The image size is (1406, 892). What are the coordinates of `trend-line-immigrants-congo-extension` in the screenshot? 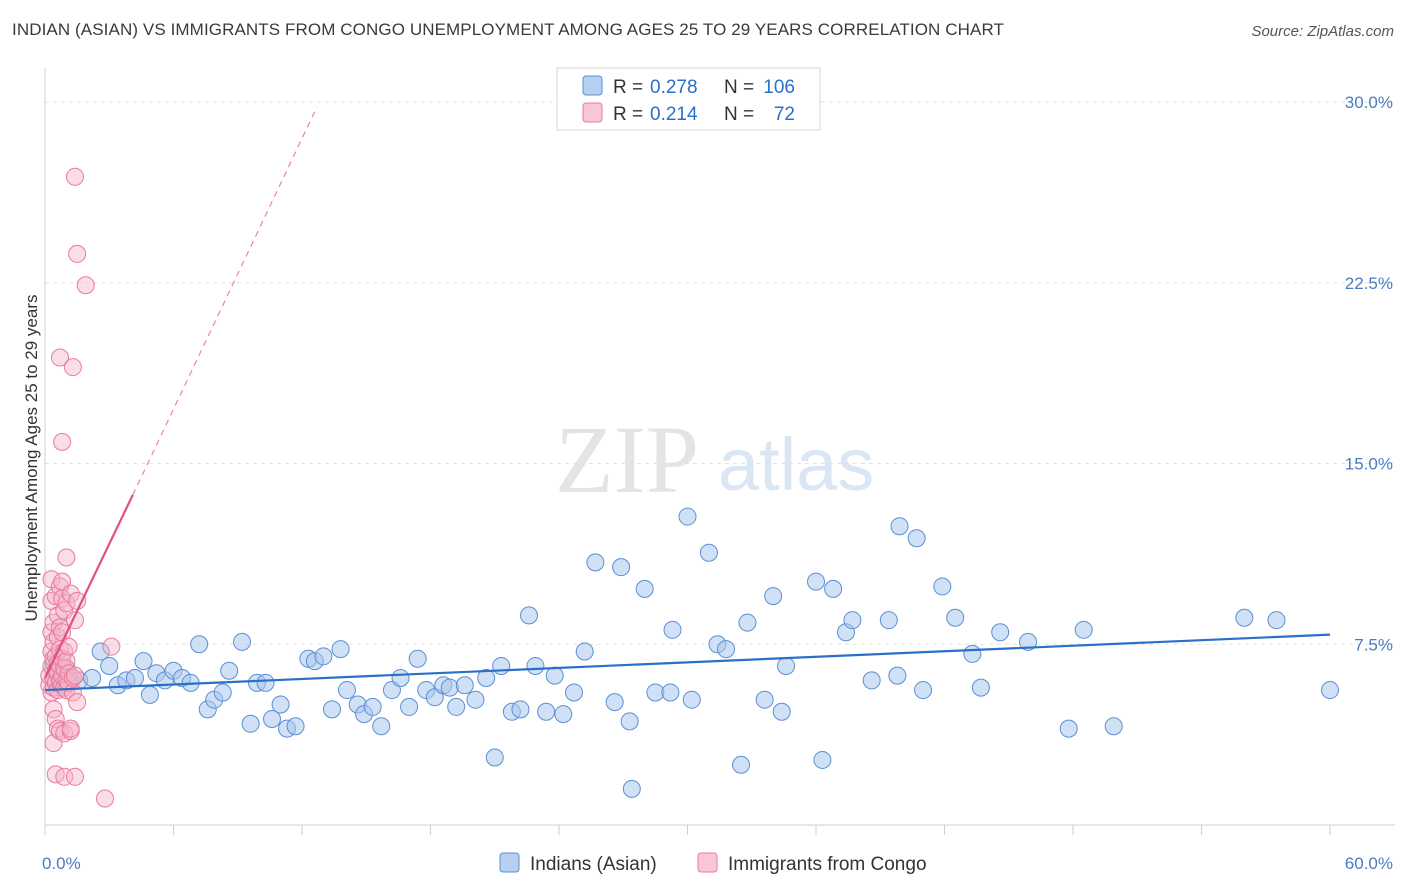 It's located at (225, 301).